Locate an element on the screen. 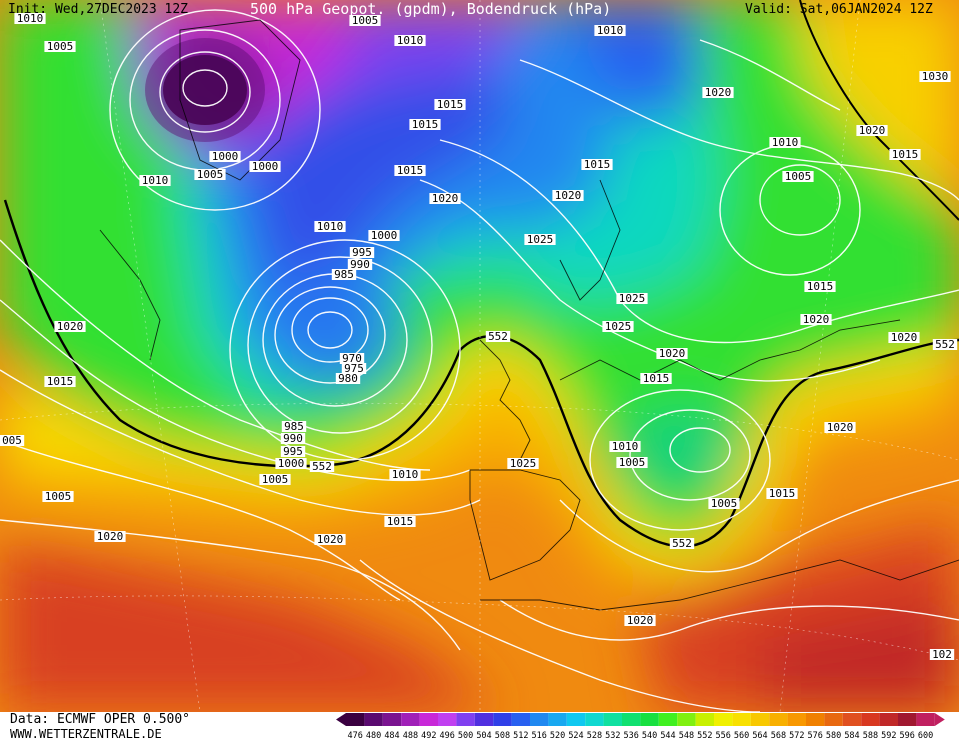 The height and width of the screenshot is (741, 959). scale-tick-label: 588 is located at coordinates (870, 736).